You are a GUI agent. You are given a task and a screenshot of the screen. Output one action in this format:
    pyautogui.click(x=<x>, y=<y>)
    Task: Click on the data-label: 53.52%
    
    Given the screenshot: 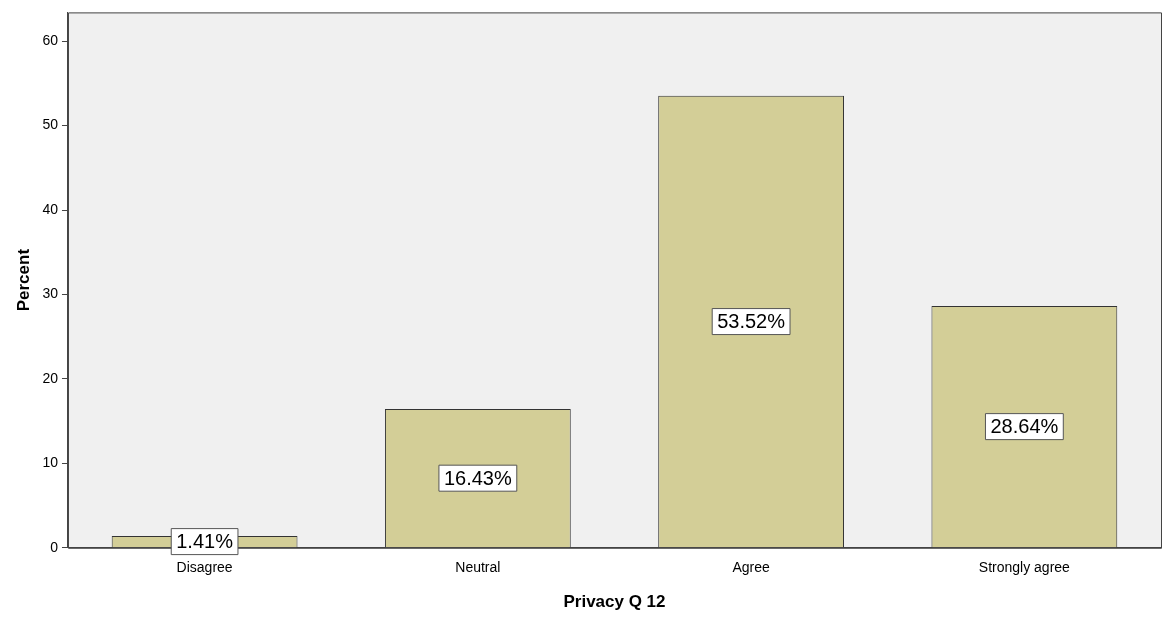 What is the action you would take?
    pyautogui.click(x=751, y=321)
    